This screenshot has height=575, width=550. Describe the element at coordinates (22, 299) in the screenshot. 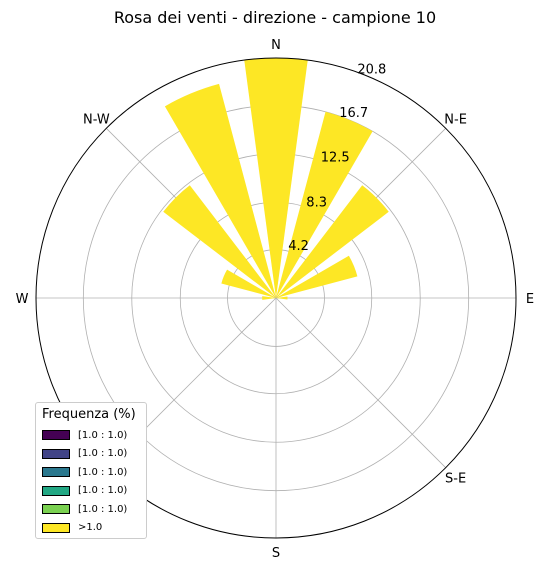

I see `direction-label: W` at that location.